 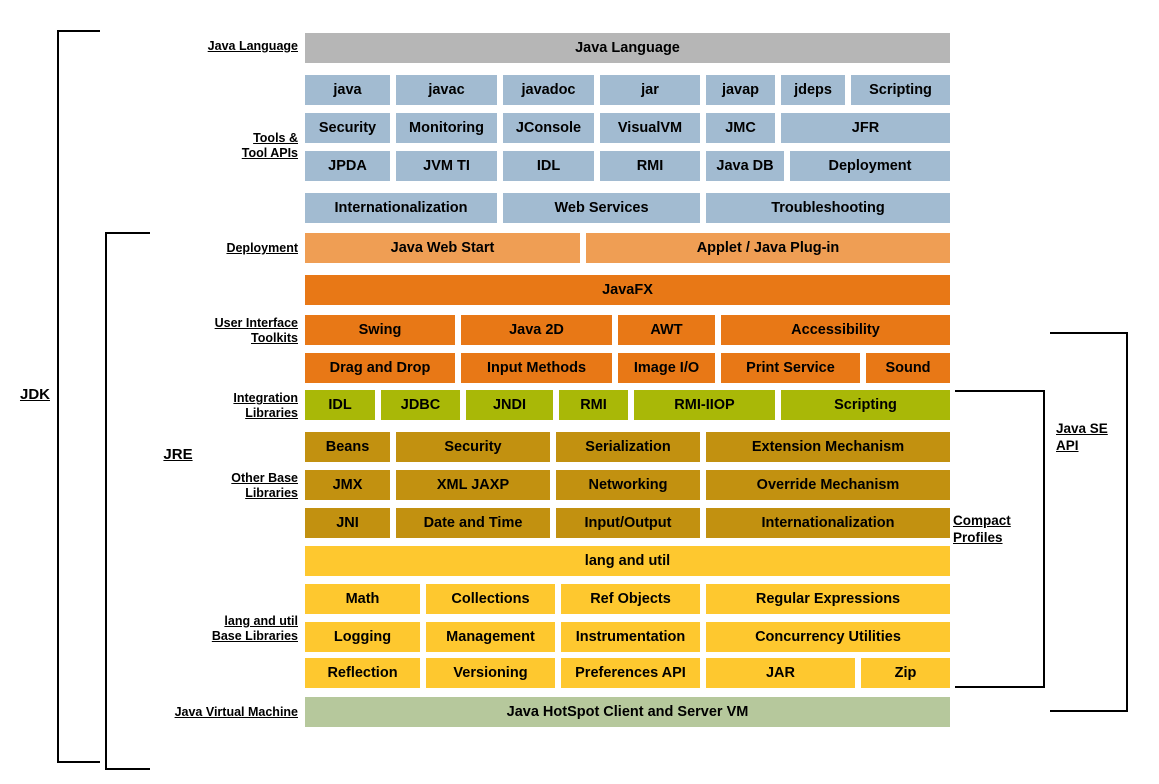 I want to click on tools-cell-visualvm: VisualVM, so click(x=650, y=128).